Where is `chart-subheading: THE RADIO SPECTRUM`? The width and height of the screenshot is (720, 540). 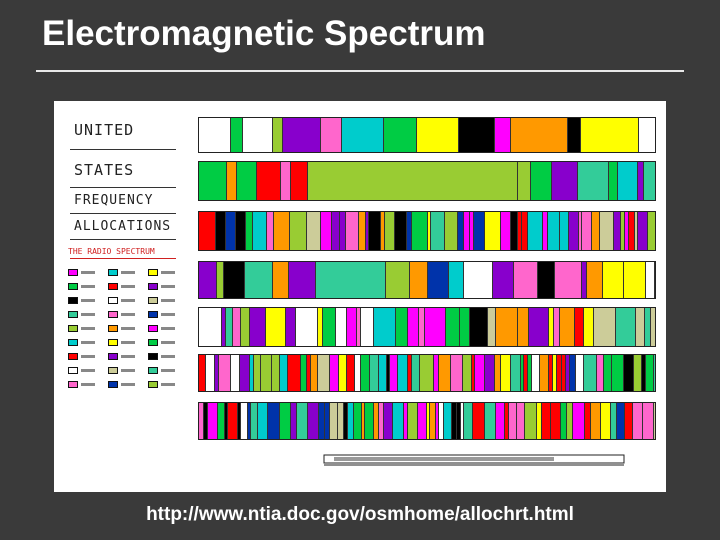 chart-subheading: THE RADIO SPECTRUM is located at coordinates (111, 251).